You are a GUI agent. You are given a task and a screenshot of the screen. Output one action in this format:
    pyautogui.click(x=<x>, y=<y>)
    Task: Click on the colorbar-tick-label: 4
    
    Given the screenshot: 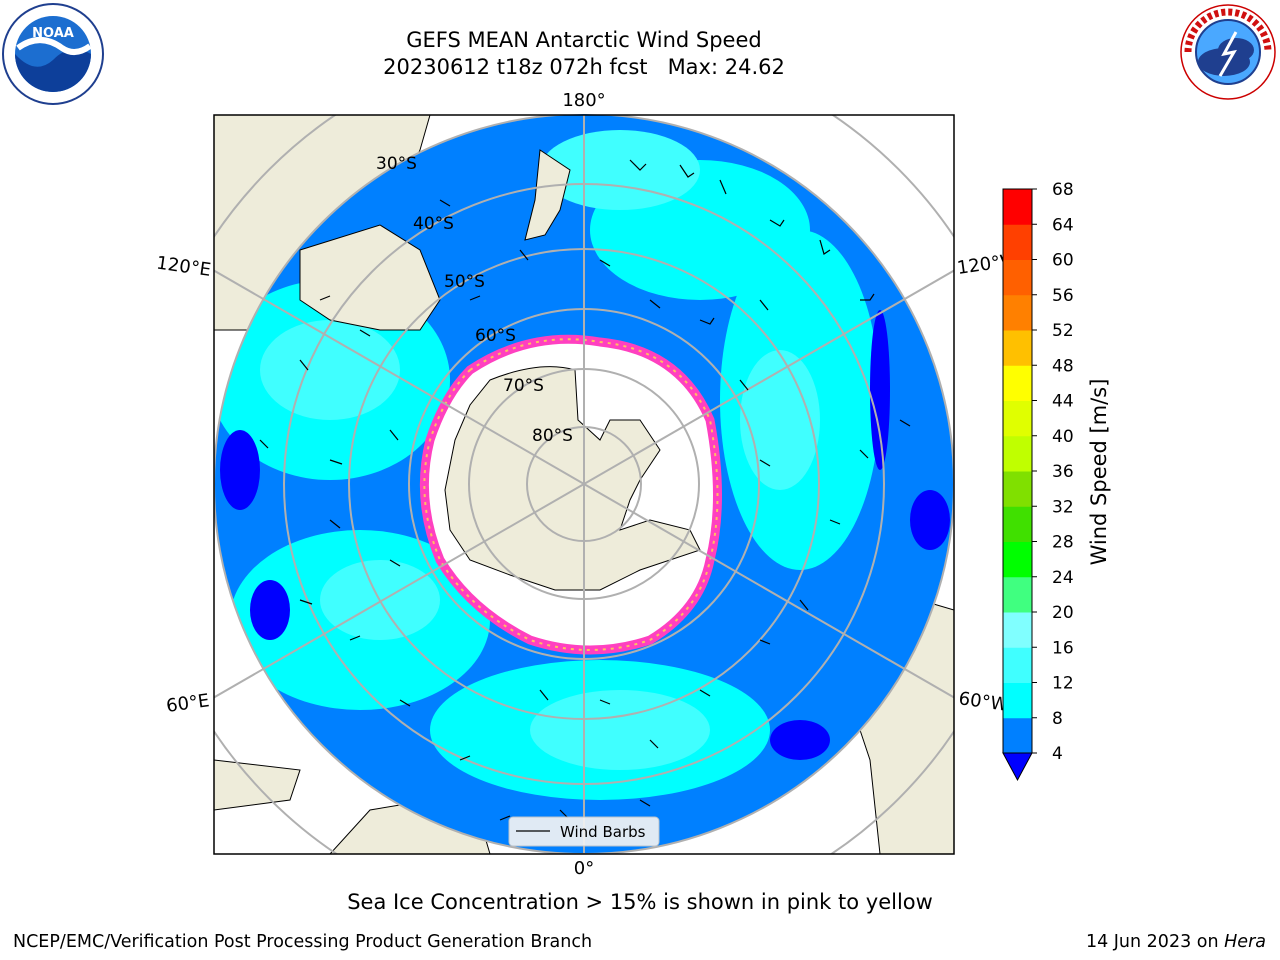 What is the action you would take?
    pyautogui.click(x=1057, y=754)
    